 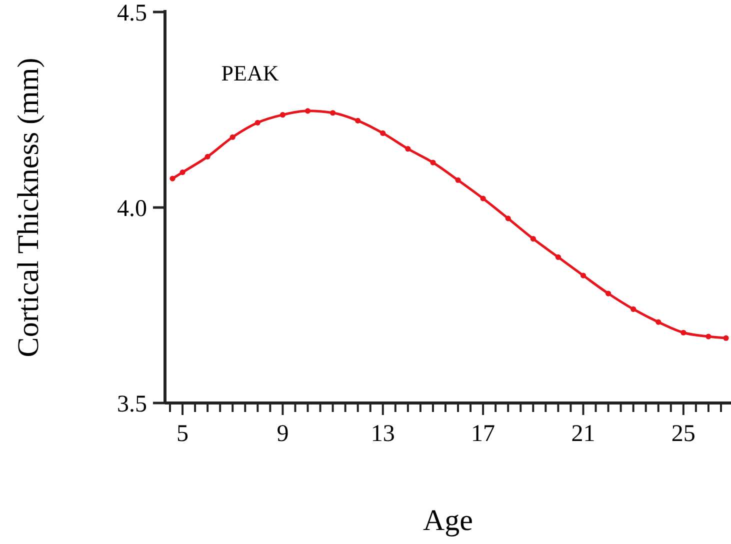 I want to click on y-tick-label: 4.5, so click(x=132, y=13).